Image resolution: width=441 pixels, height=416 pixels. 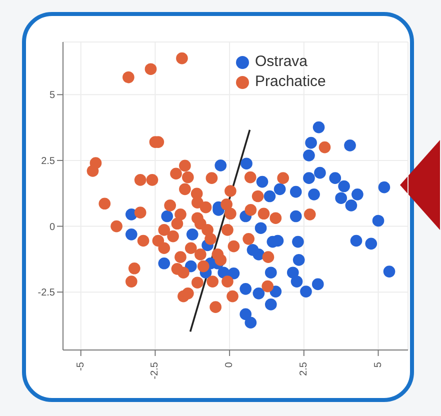 I want to click on x-tick-label: 0, so click(x=230, y=365).